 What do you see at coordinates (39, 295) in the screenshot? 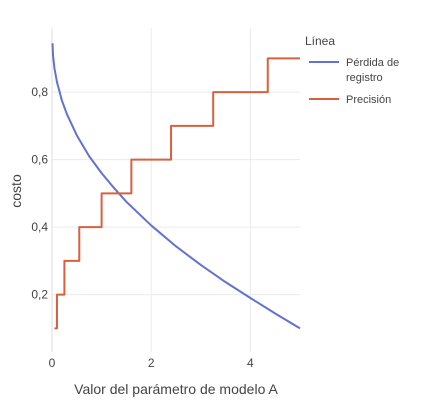
I see `y-tick-label: 0,2` at bounding box center [39, 295].